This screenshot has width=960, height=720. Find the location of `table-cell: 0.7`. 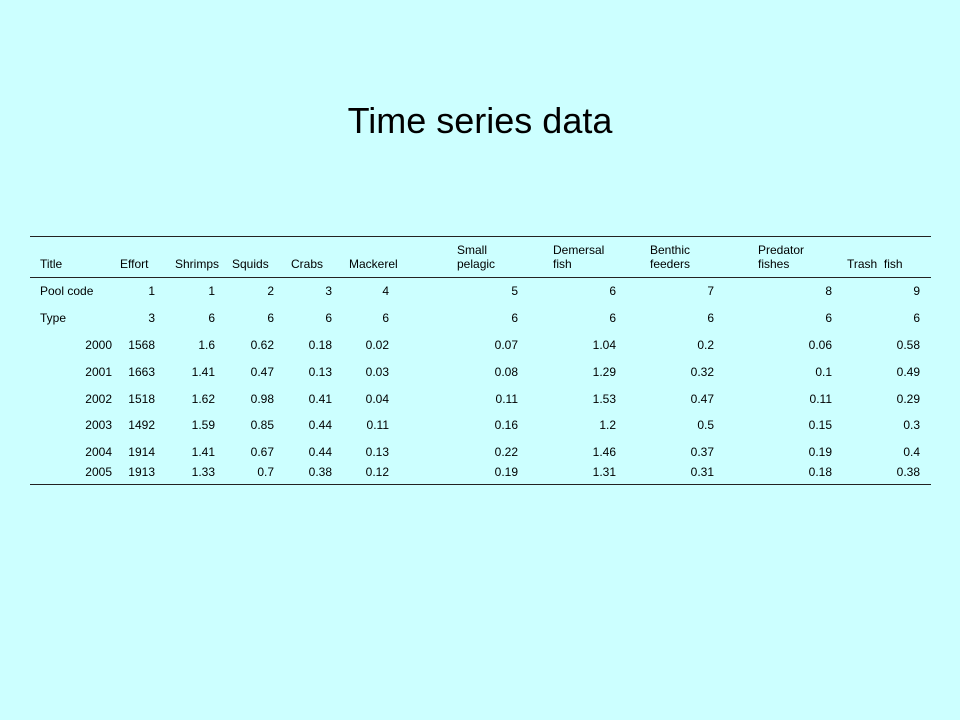

table-cell: 0.7 is located at coordinates (265, 472).